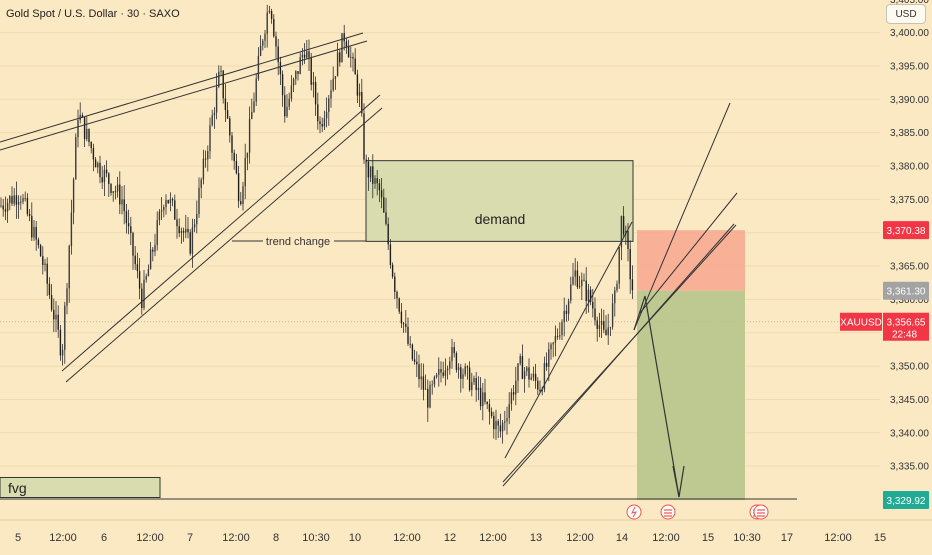 The height and width of the screenshot is (555, 932). What do you see at coordinates (909, 167) in the screenshot?
I see `y-tick-label: 3,380.00` at bounding box center [909, 167].